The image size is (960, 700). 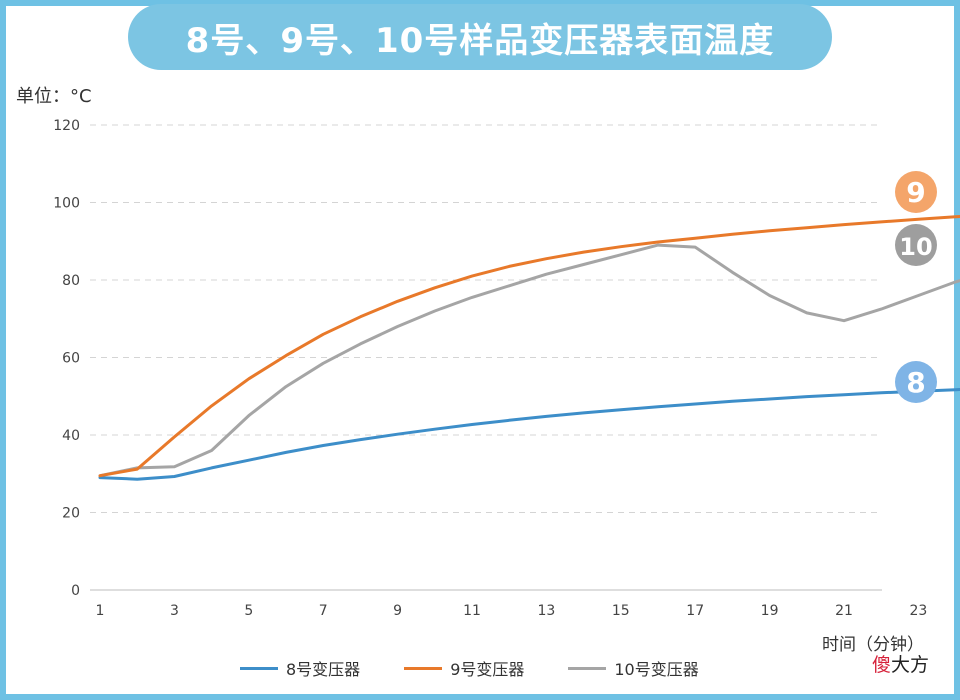 I want to click on legend-swatch-s8, so click(x=259, y=668).